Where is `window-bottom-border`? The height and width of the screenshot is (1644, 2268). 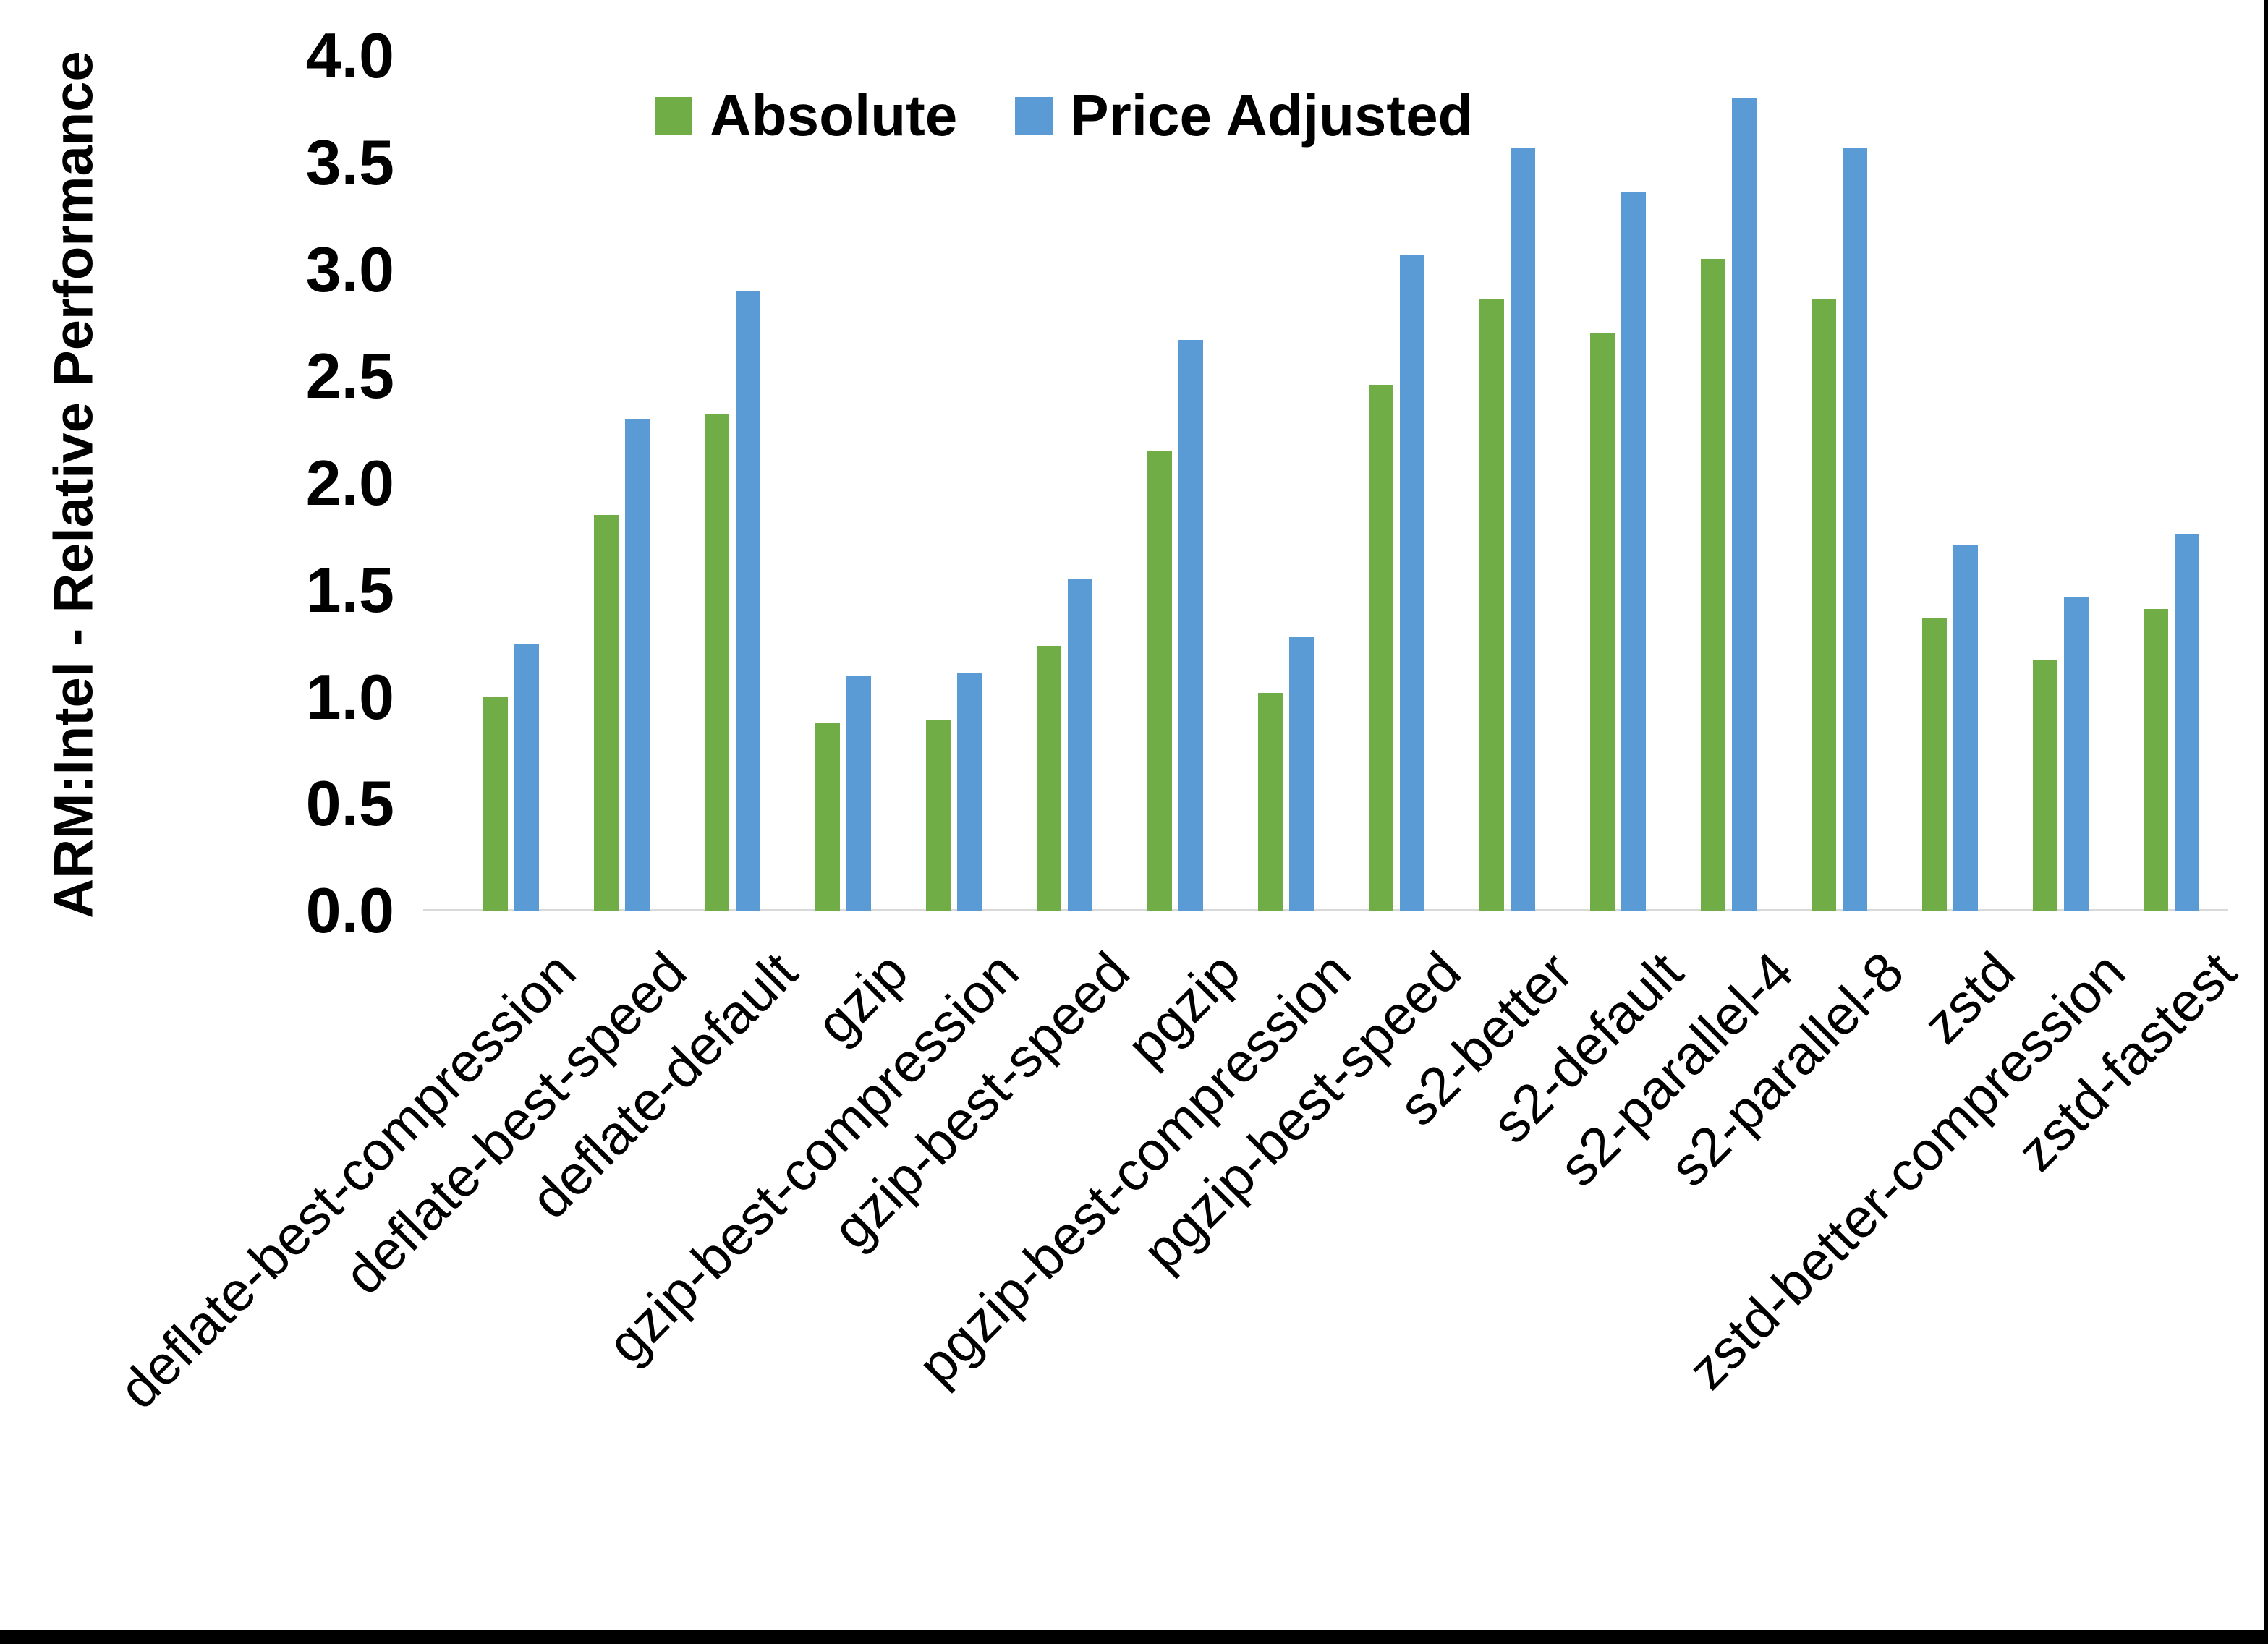 window-bottom-border is located at coordinates (1134, 1637).